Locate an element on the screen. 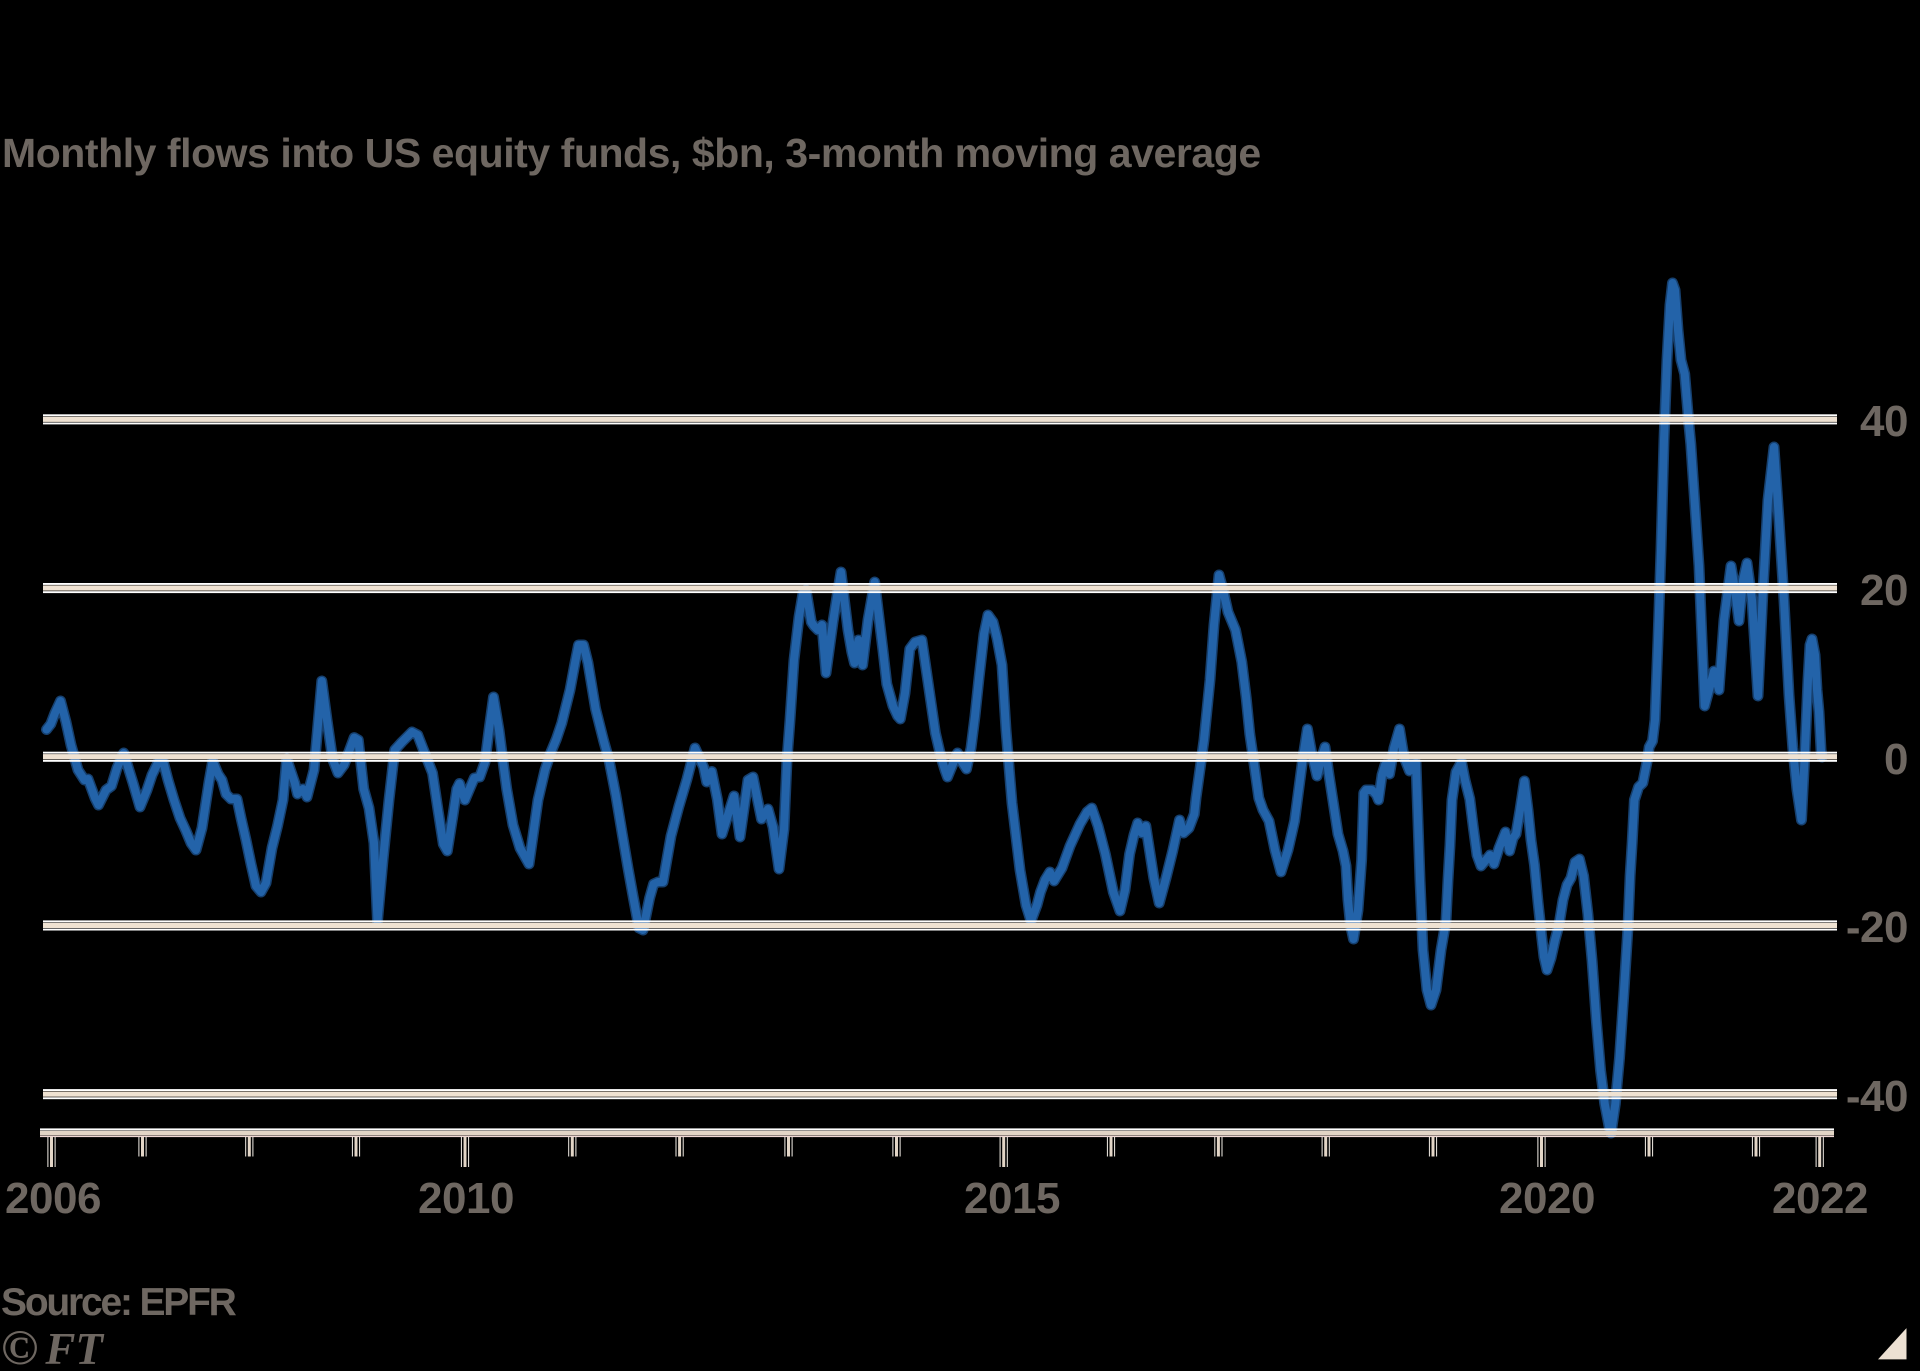  svg-text: -20 is located at coordinates (1877, 927).